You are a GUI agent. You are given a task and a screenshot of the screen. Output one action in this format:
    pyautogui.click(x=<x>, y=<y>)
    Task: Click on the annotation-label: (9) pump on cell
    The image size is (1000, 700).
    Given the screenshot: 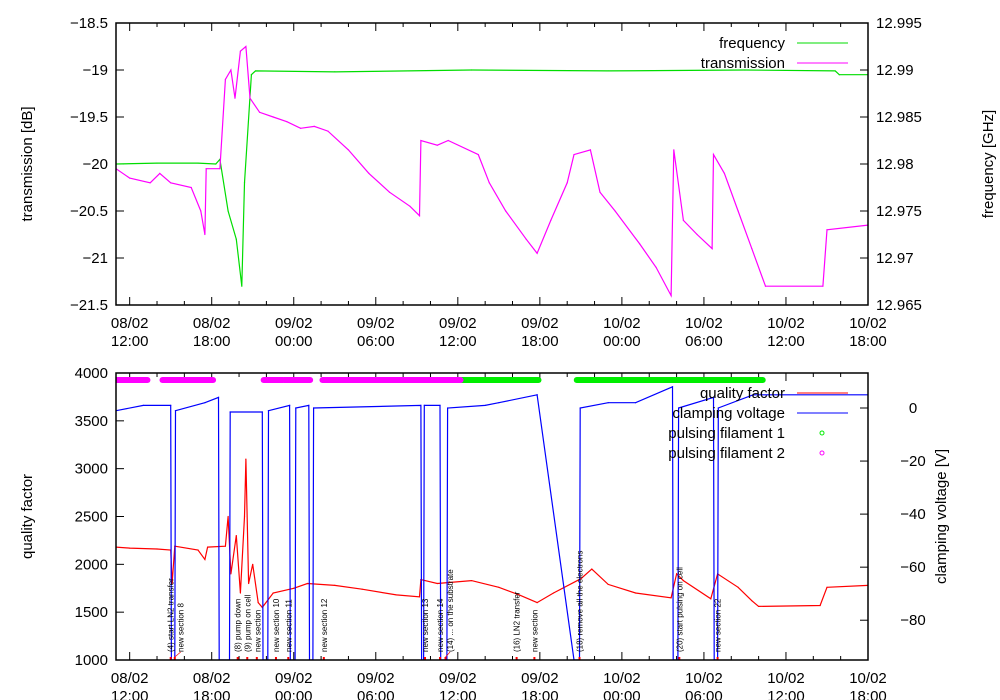 What is the action you would take?
    pyautogui.click(x=248, y=623)
    